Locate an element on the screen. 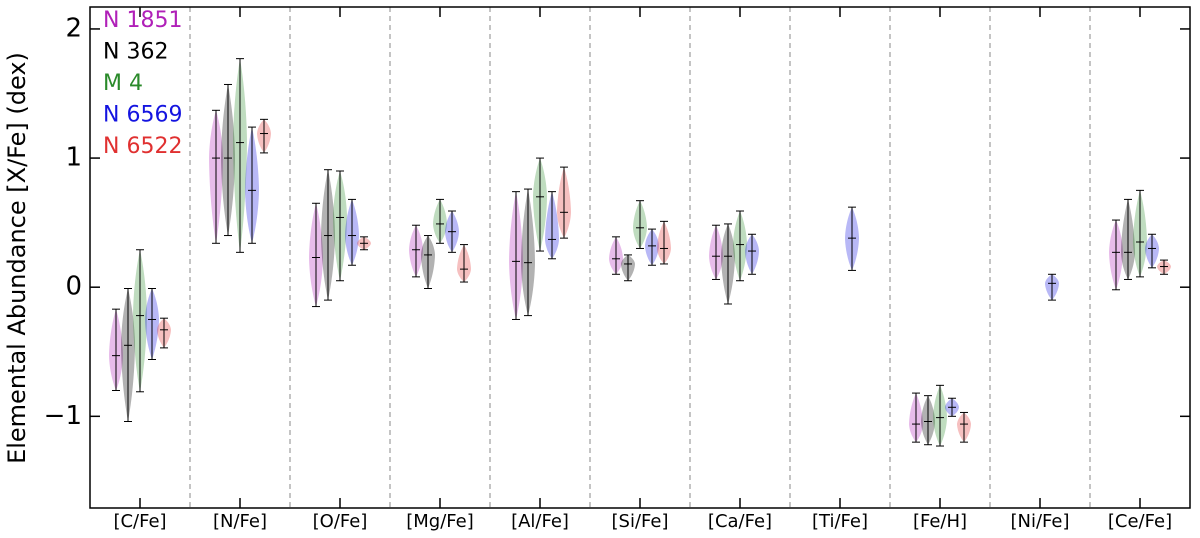  x-tick-label: [O/Fe] is located at coordinates (340, 521).